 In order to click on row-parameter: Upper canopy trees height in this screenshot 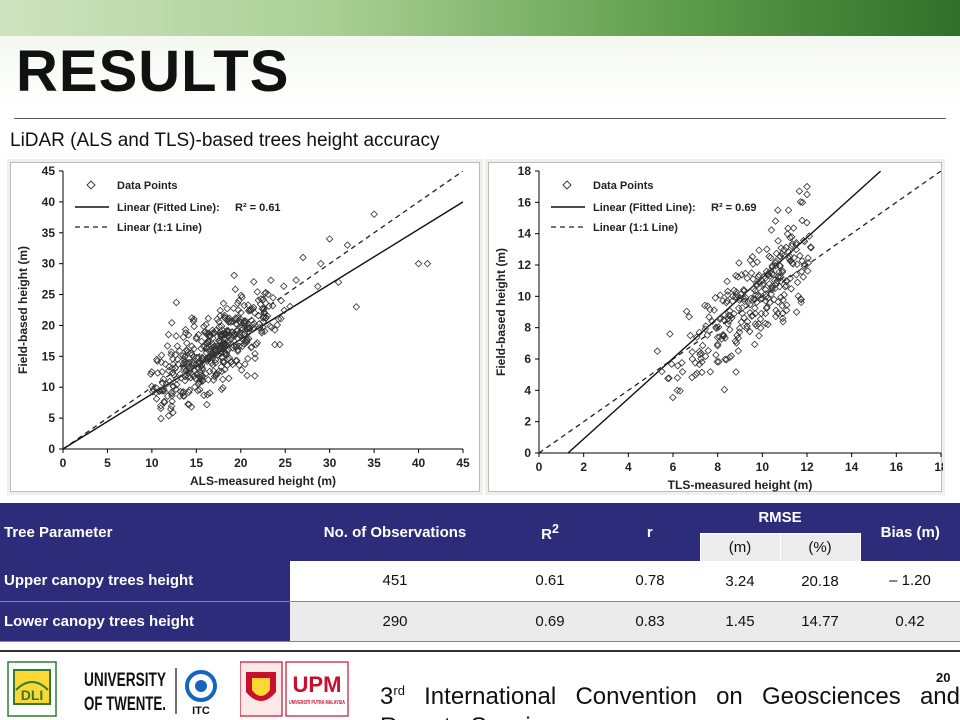, I will do `click(145, 581)`.